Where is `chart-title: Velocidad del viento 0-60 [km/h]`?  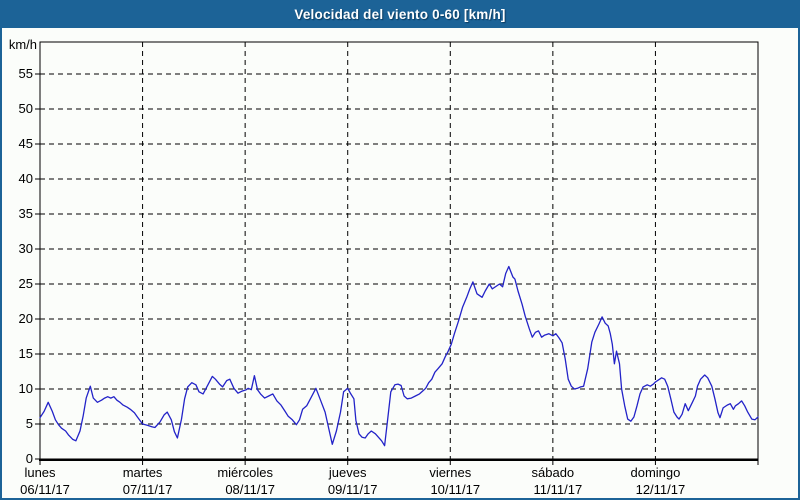 chart-title: Velocidad del viento 0-60 [km/h] is located at coordinates (400, 14).